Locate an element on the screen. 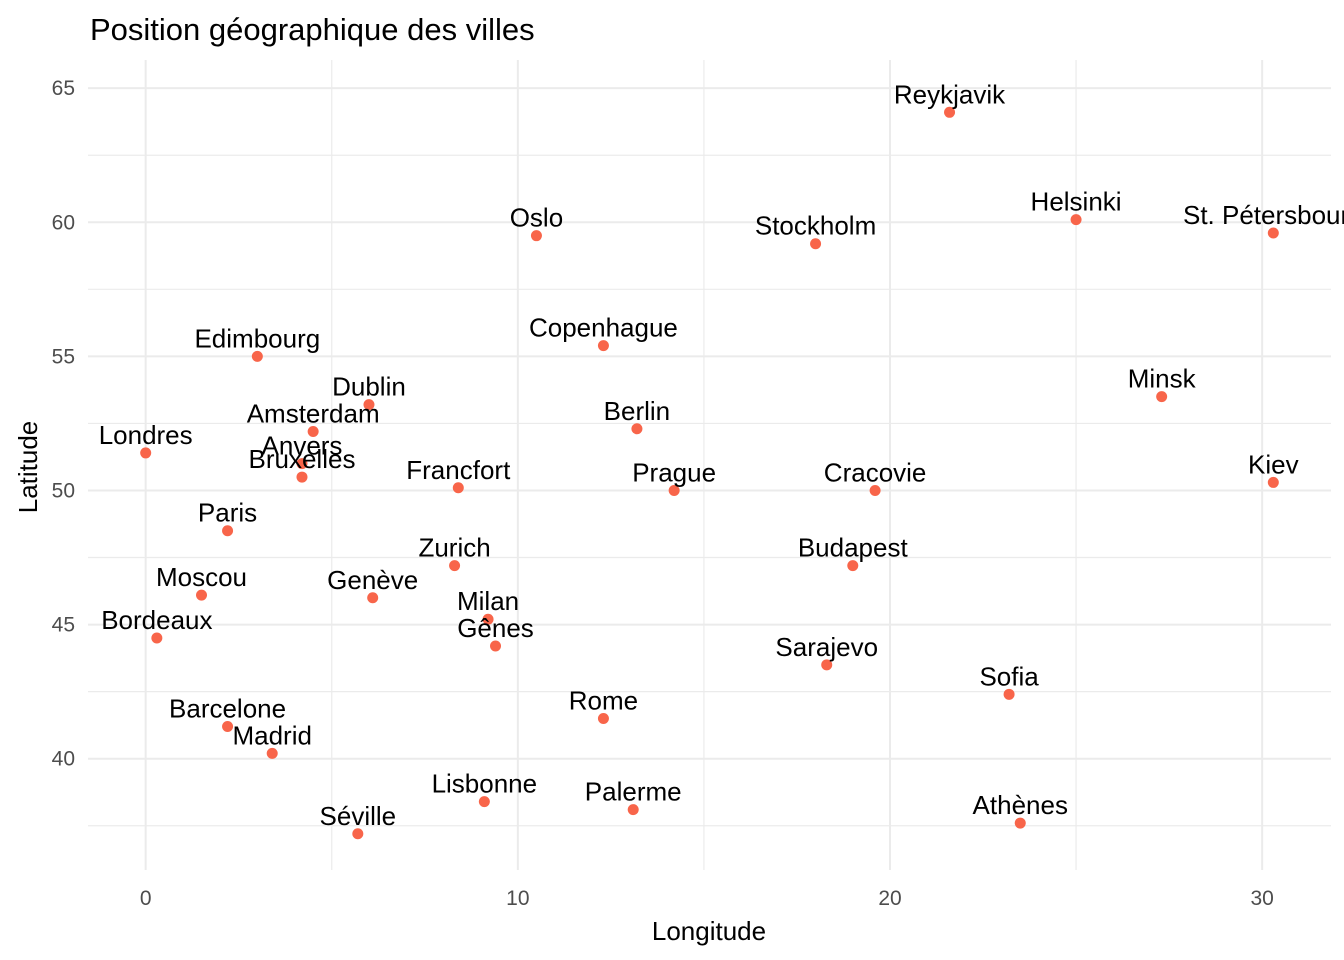  data-label: Anvers is located at coordinates (302, 446).